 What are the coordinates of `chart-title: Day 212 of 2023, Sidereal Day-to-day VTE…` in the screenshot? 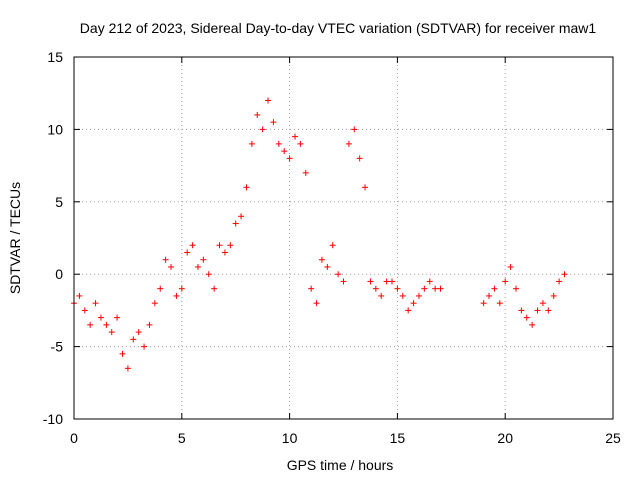 It's located at (338, 28).